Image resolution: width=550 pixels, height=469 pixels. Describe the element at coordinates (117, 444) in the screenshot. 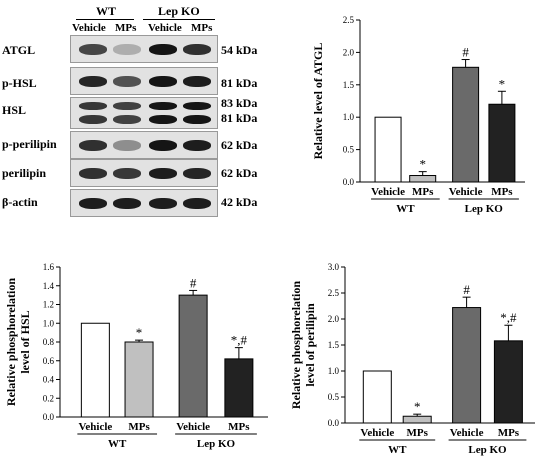

I see `group-label: WT` at that location.